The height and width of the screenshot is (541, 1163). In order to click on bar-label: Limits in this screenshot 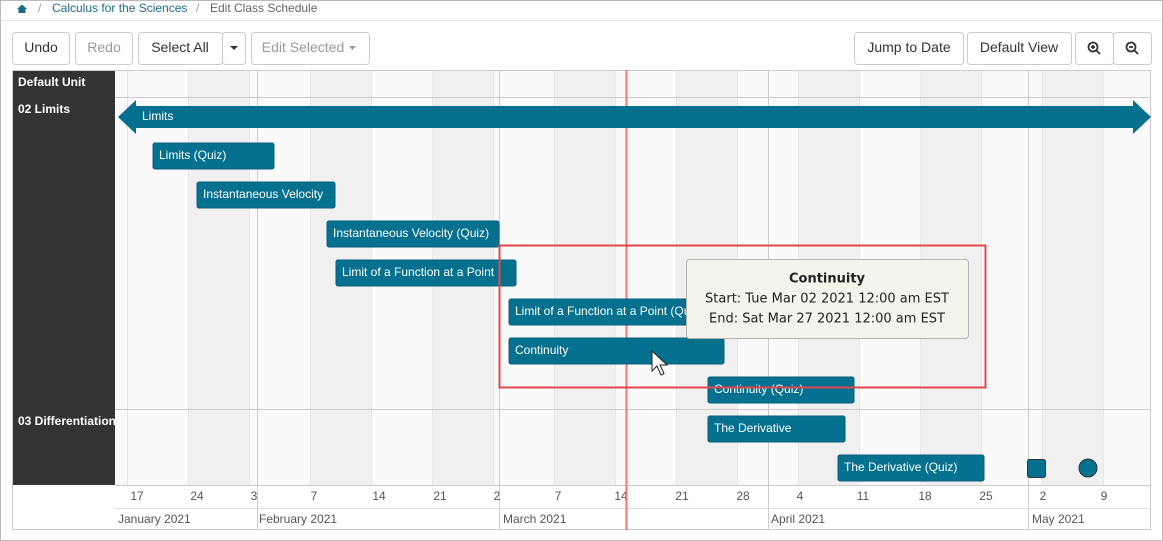, I will do `click(157, 116)`.